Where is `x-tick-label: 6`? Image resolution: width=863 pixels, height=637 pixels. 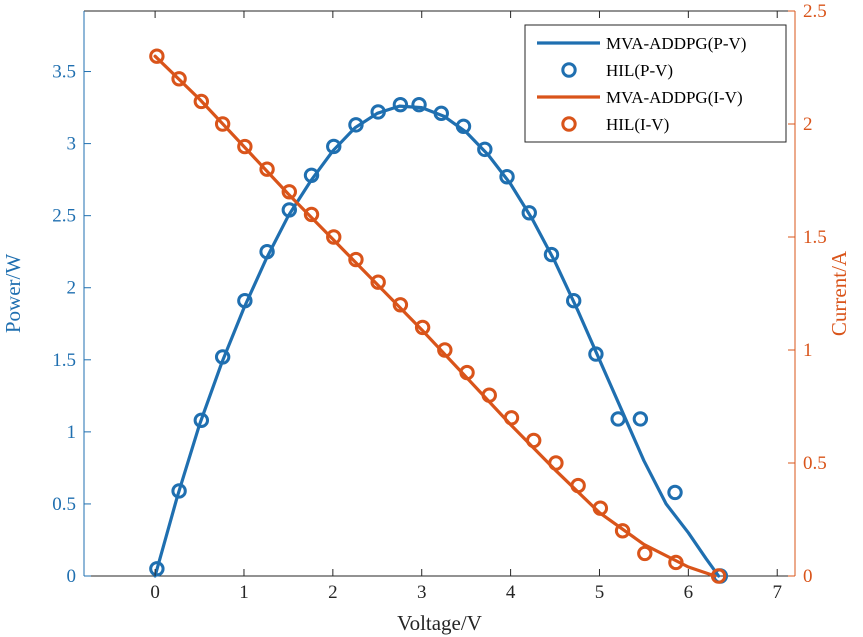 x-tick-label: 6 is located at coordinates (689, 592).